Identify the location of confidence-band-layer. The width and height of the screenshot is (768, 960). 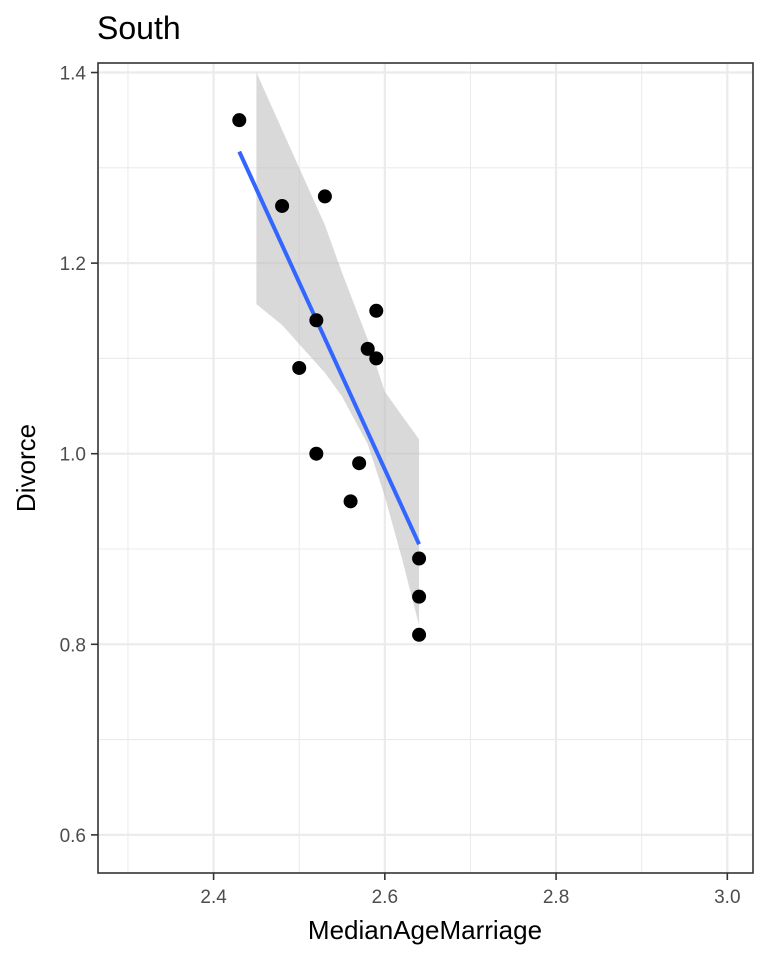
(338, 349).